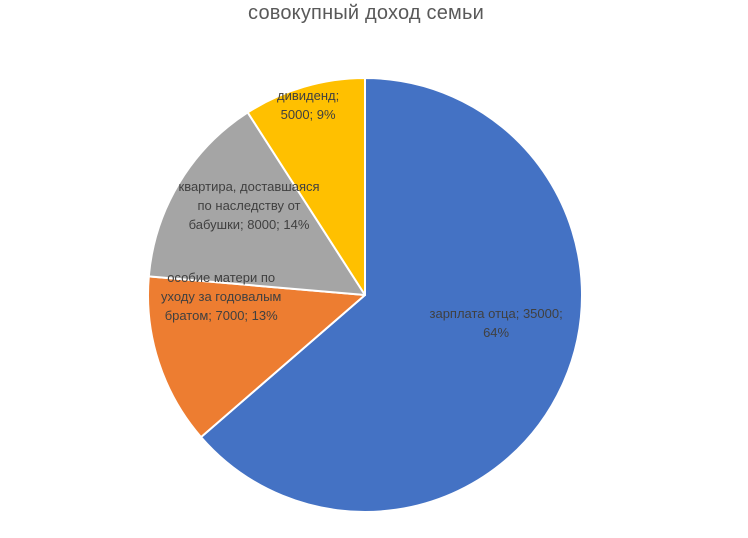 The width and height of the screenshot is (748, 538). What do you see at coordinates (249, 224) in the screenshot?
I see `data-label-line: бабушки; 8000; 14%` at bounding box center [249, 224].